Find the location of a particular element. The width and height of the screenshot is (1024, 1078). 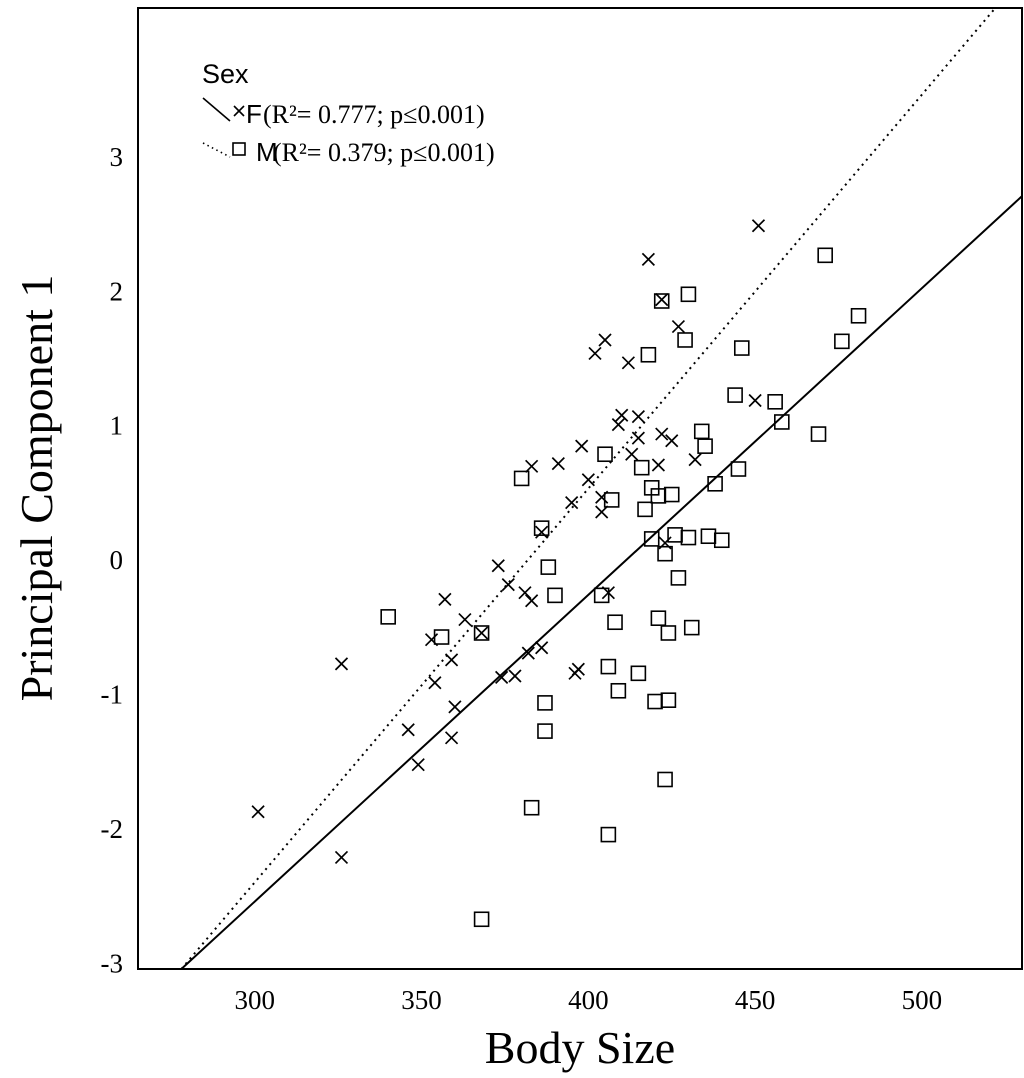

y-axis-ticks: -3 -2 -1 0 1 2 3 is located at coordinates (112, 560).